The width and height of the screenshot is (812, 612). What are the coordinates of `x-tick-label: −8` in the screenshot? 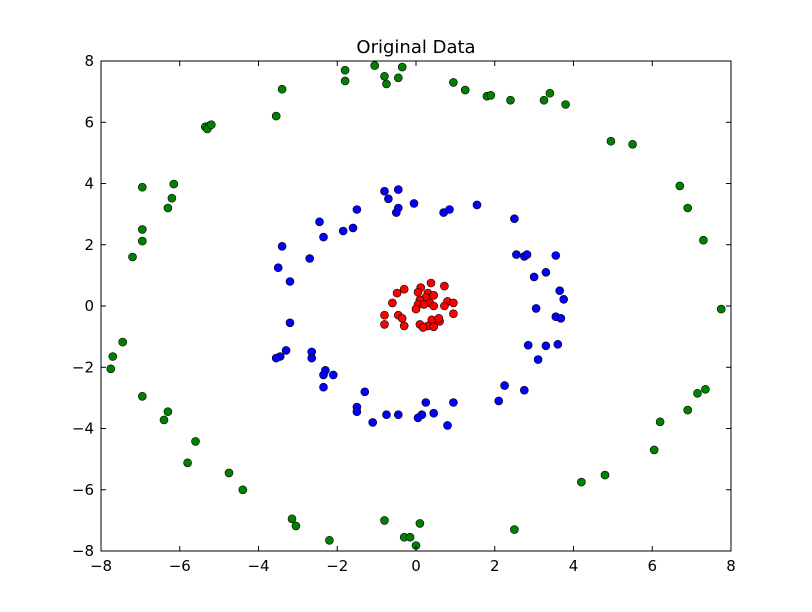 It's located at (101, 566).